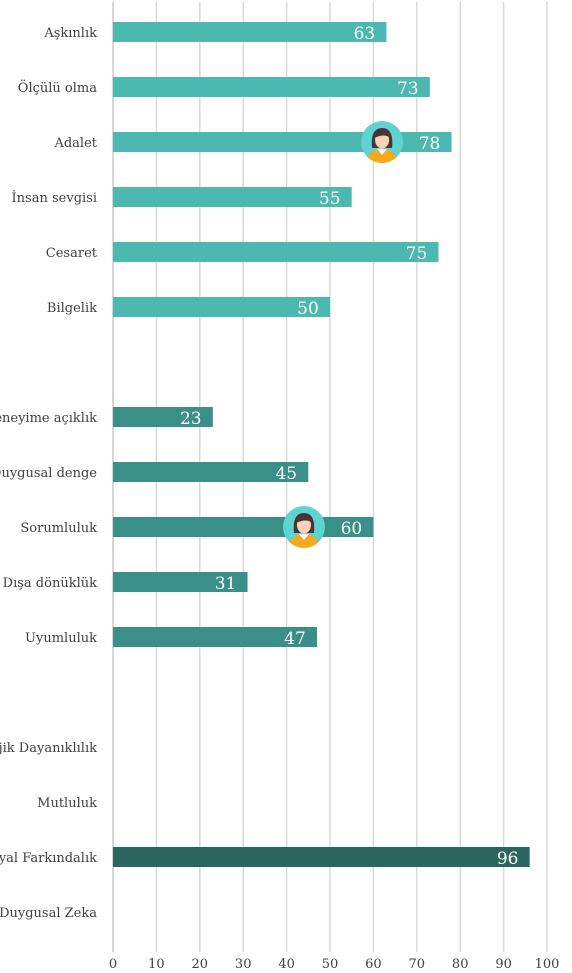 The width and height of the screenshot is (572, 973). I want to click on x-tick-label: 50, so click(330, 964).